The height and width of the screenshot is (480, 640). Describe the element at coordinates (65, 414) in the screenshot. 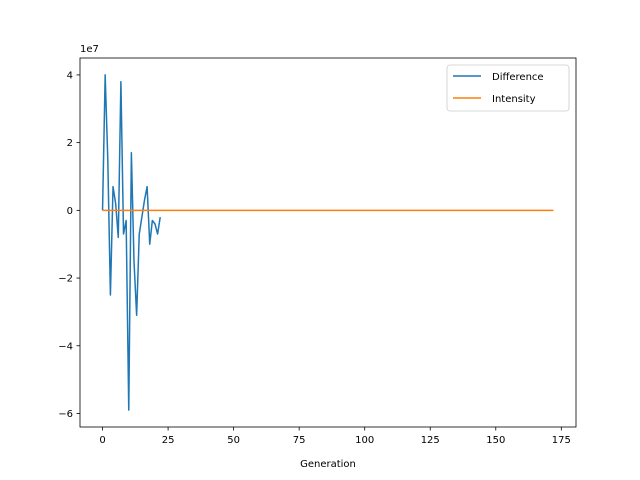

I see `y-tick-label: −6` at that location.